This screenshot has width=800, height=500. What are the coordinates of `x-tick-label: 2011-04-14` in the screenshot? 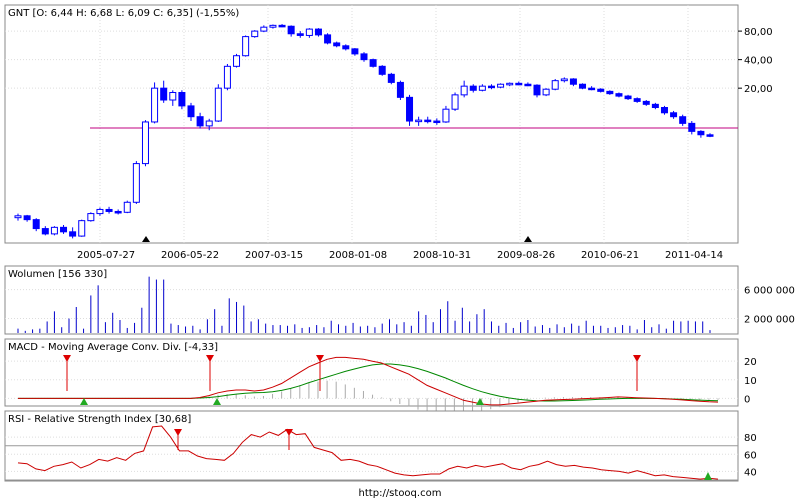 It's located at (694, 255).